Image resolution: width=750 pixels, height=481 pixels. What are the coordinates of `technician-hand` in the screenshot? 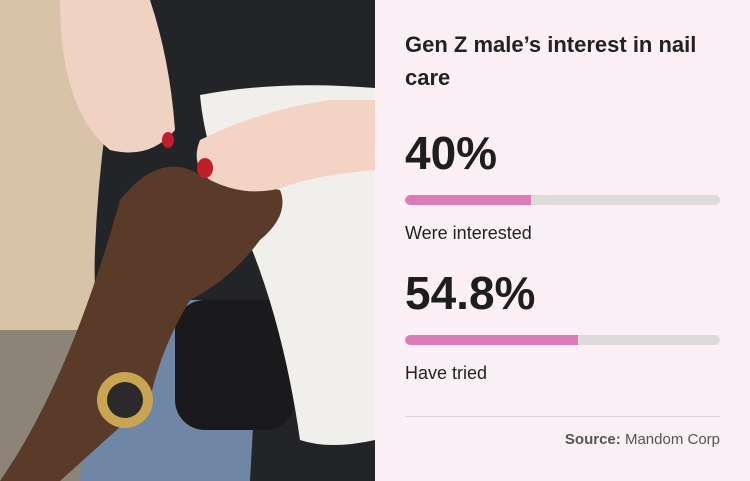 It's located at (117, 76).